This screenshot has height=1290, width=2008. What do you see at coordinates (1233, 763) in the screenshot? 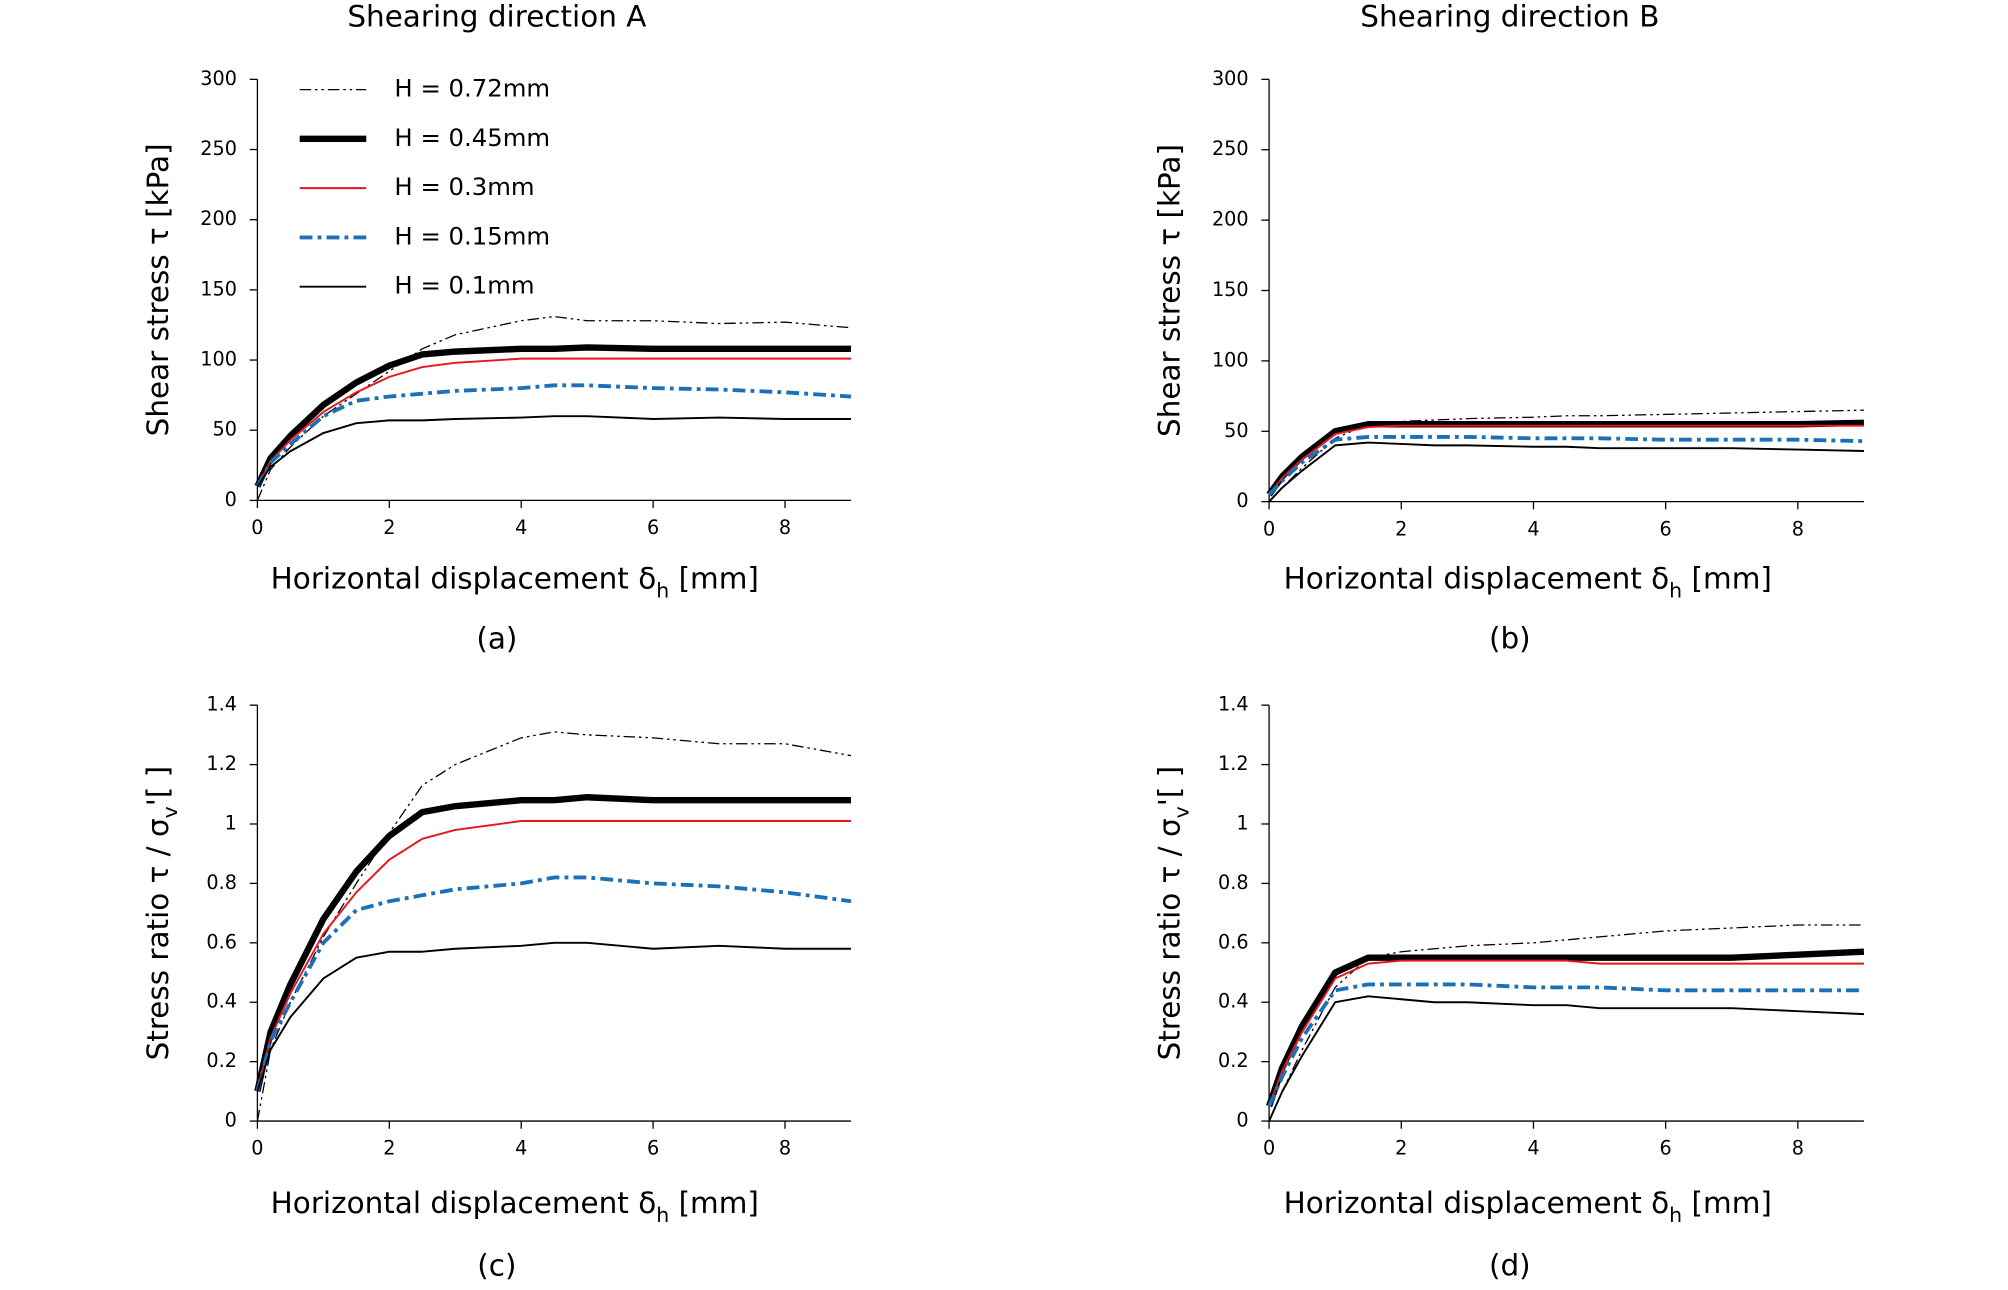
I see `y-tick-label: 1.2` at bounding box center [1233, 763].